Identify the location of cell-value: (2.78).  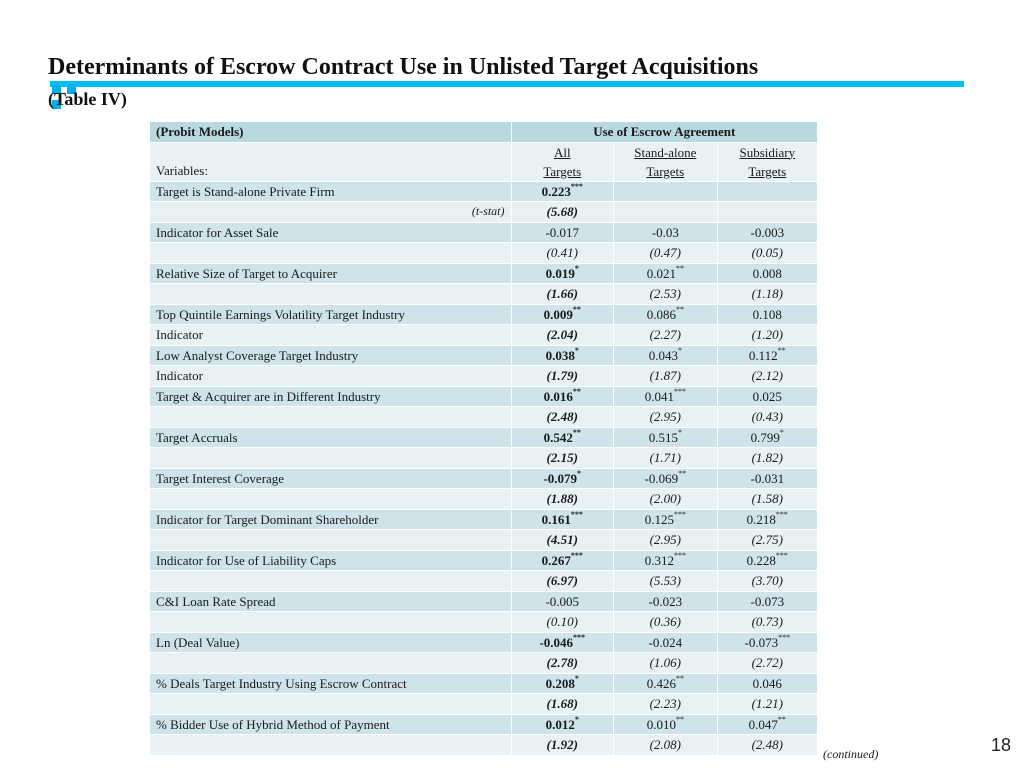
(562, 663).